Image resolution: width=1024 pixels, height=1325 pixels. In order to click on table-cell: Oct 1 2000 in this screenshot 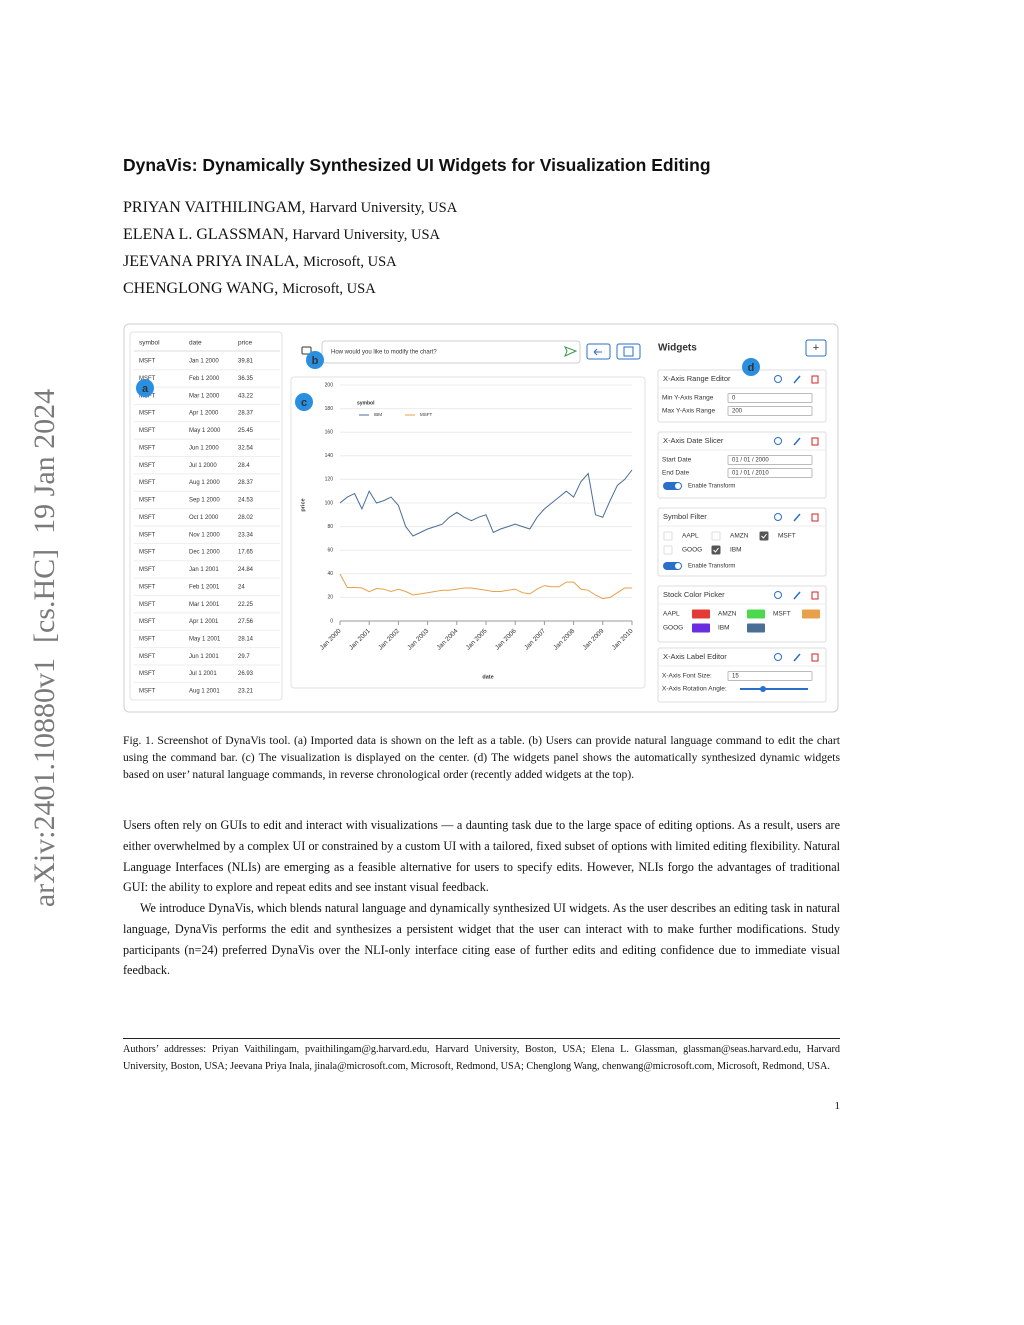, I will do `click(204, 518)`.